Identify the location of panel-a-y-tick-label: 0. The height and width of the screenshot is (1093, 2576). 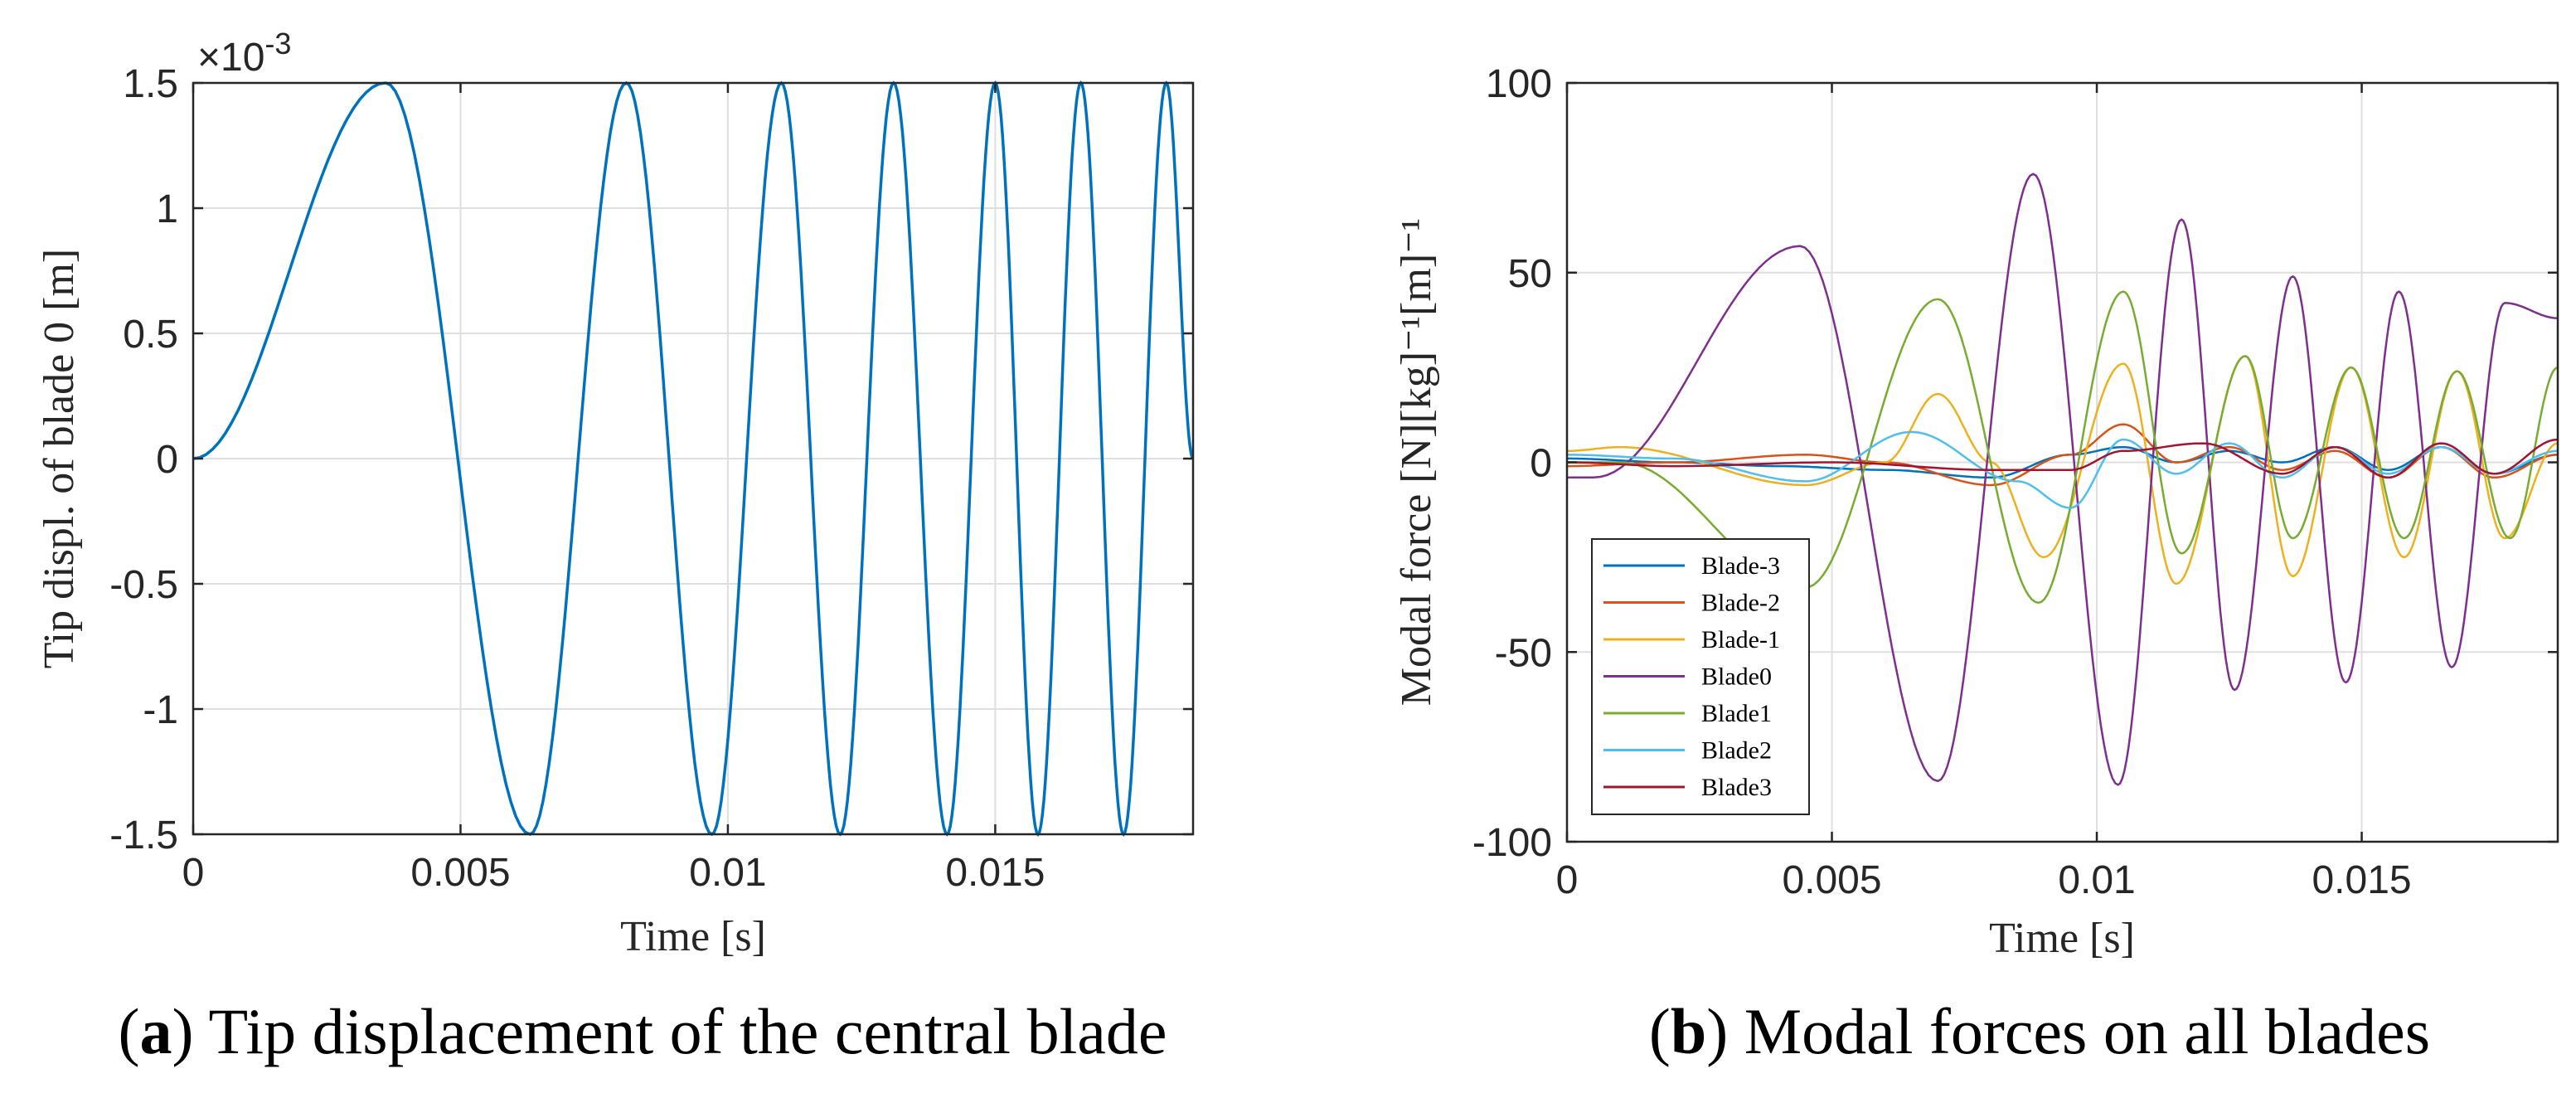
(167, 460).